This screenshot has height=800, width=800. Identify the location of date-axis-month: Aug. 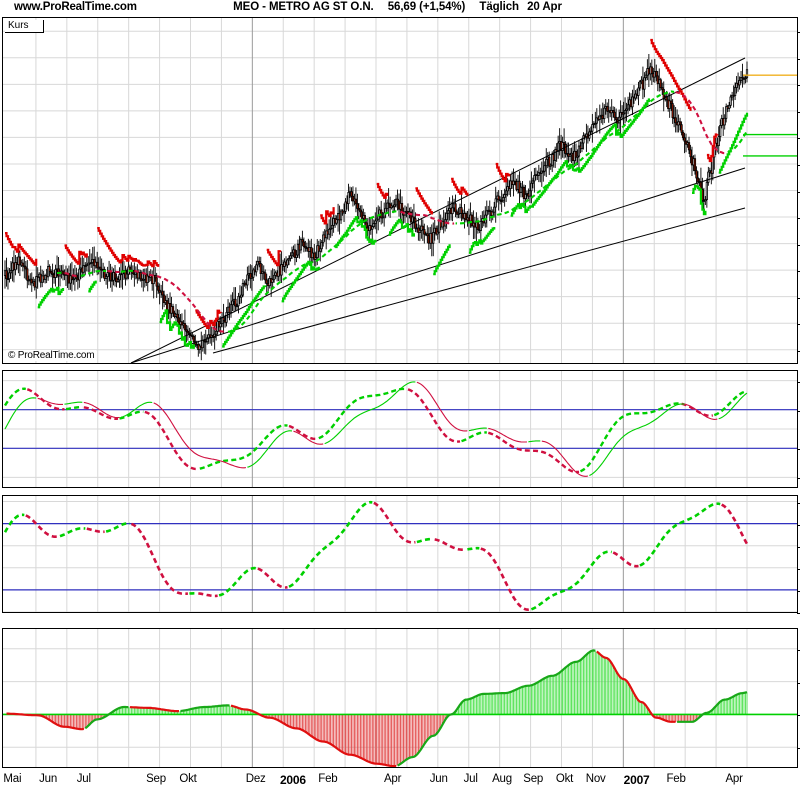
(502, 779).